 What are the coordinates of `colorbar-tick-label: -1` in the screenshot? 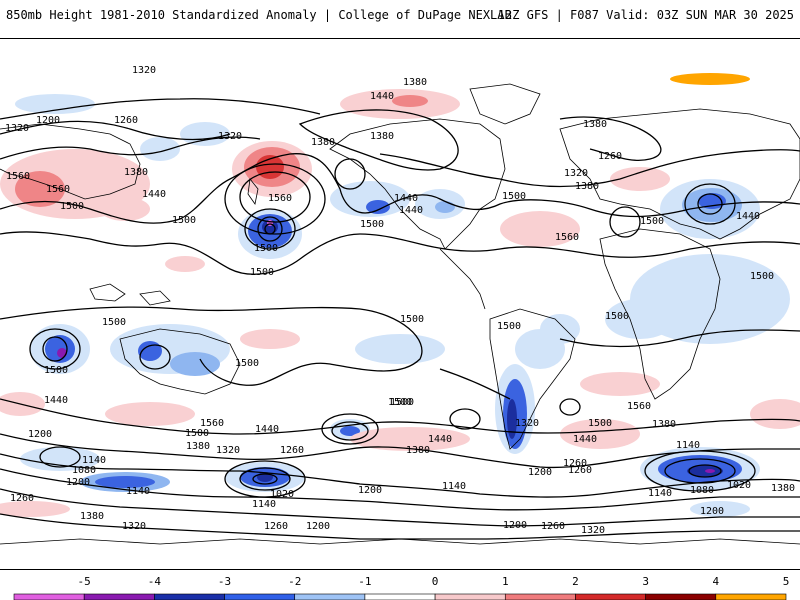 It's located at (365, 581).